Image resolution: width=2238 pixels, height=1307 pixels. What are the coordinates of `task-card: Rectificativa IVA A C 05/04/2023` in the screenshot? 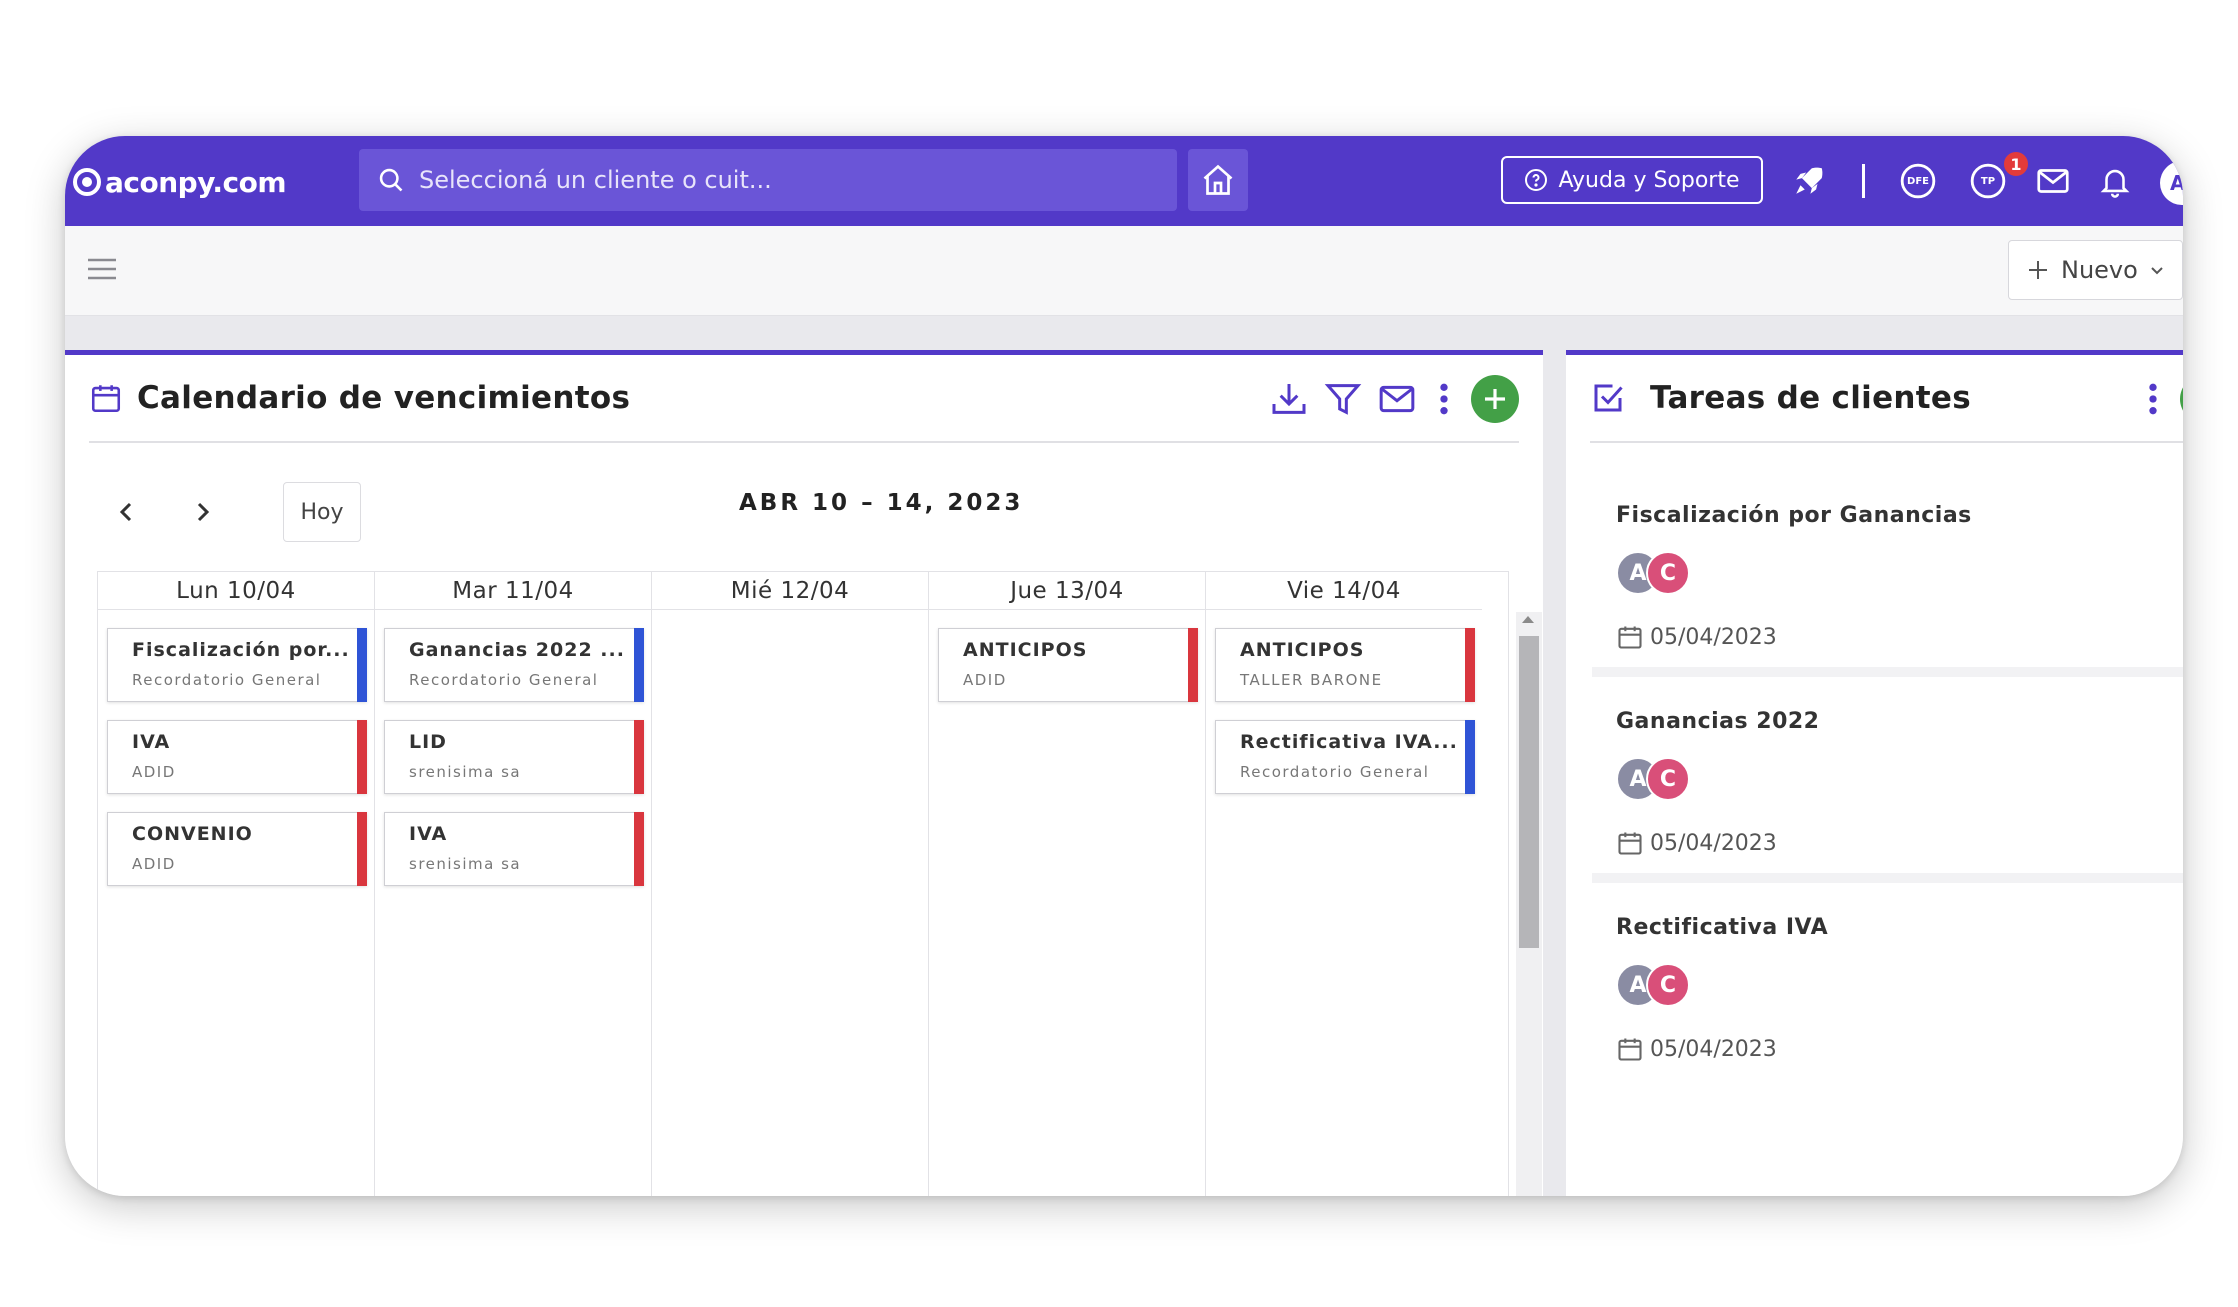 It's located at (1887, 994).